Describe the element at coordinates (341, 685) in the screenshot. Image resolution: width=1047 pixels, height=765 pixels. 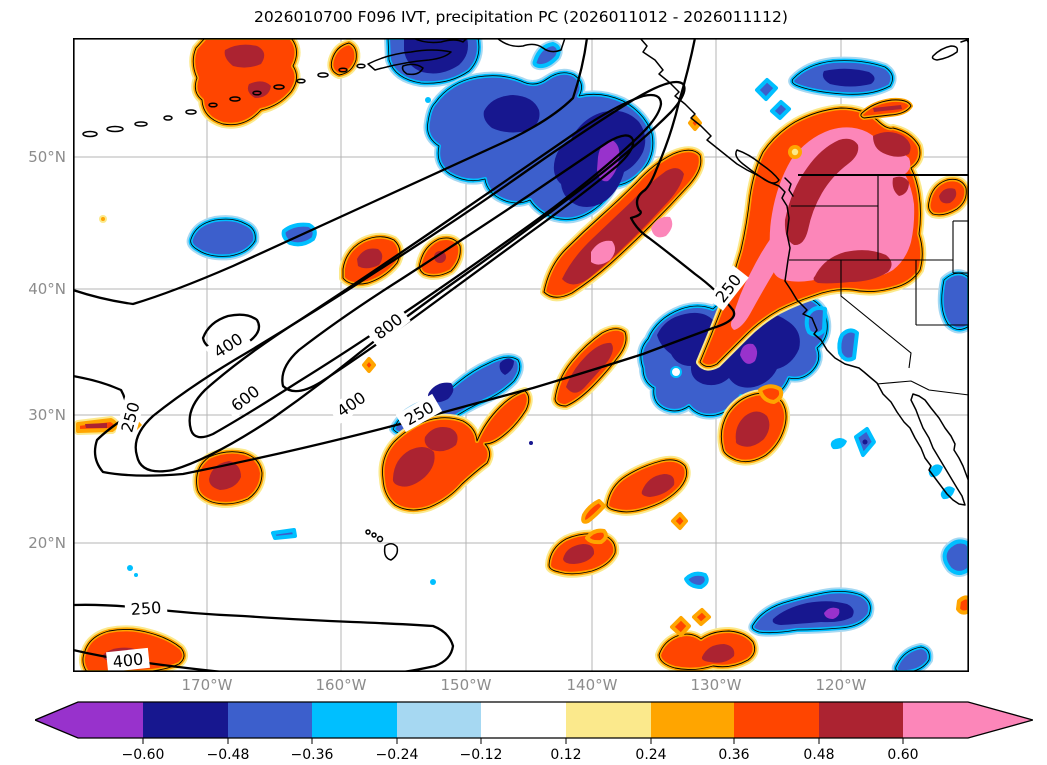
I see `lon-tick-160w: 160°W` at that location.